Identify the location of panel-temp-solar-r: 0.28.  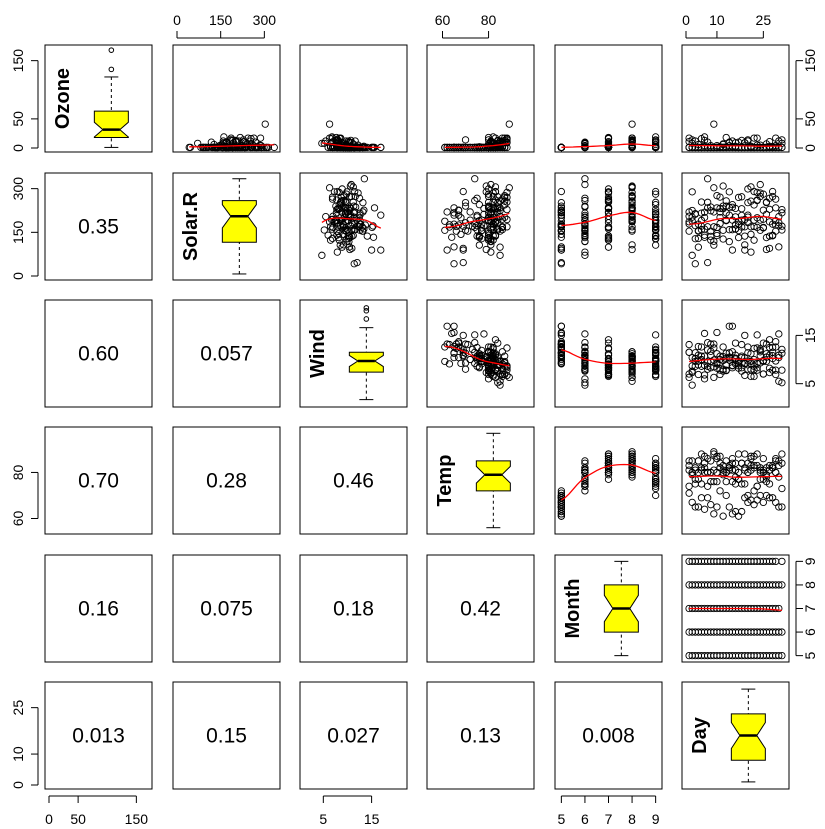
(226, 480).